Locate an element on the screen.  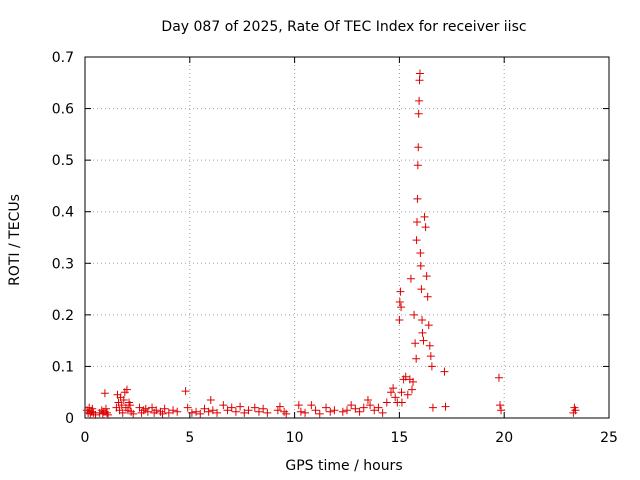
y-tick-label: 0.5 is located at coordinates (63, 161).